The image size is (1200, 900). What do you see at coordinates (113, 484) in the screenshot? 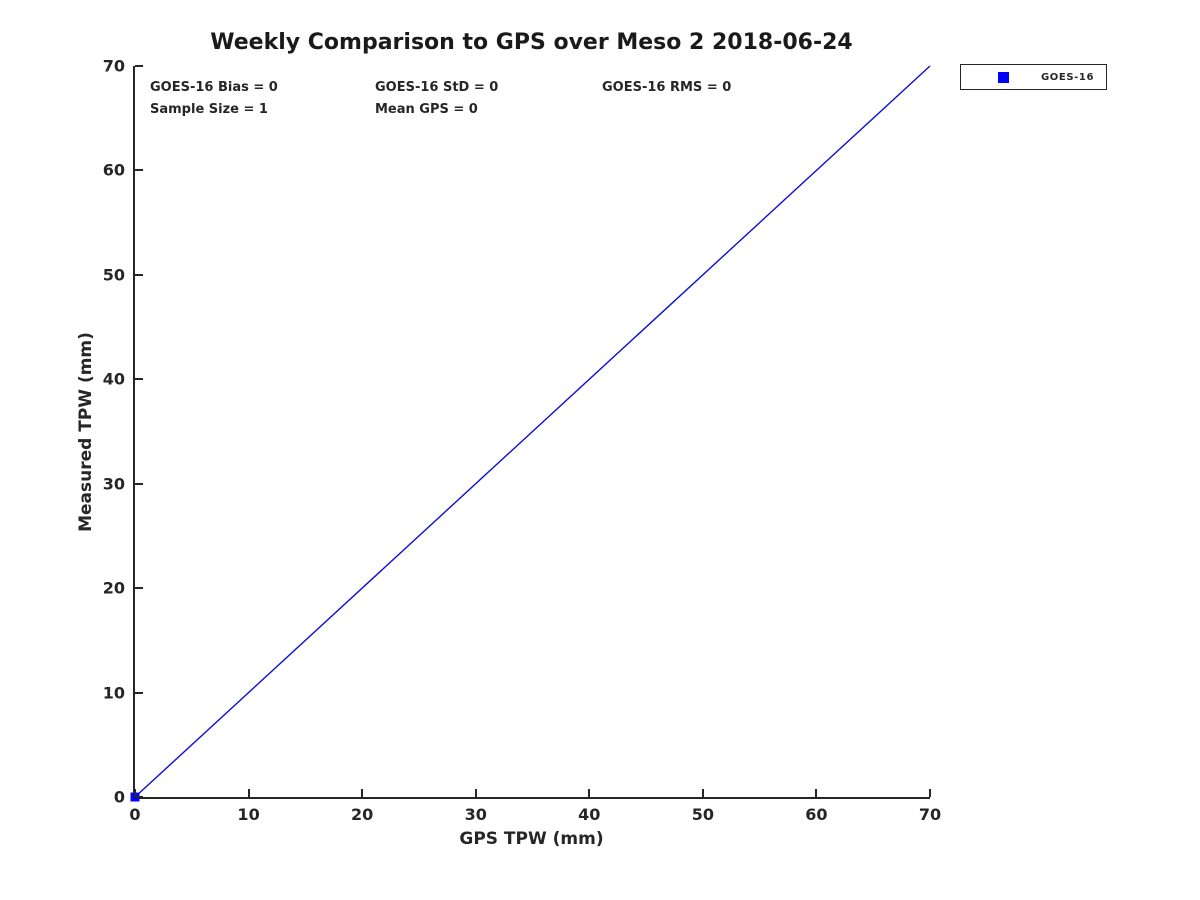
I see `y-tick-label: 30` at bounding box center [113, 484].